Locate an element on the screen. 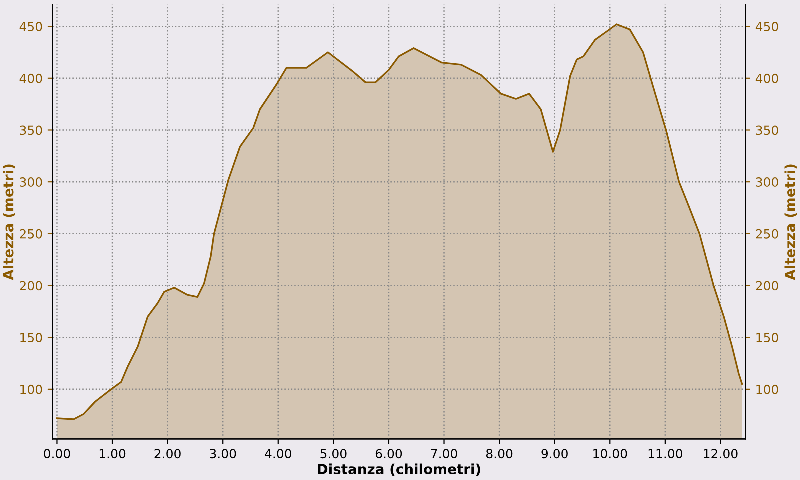 The width and height of the screenshot is (800, 480). x-tick-label: 3.00 is located at coordinates (223, 454).